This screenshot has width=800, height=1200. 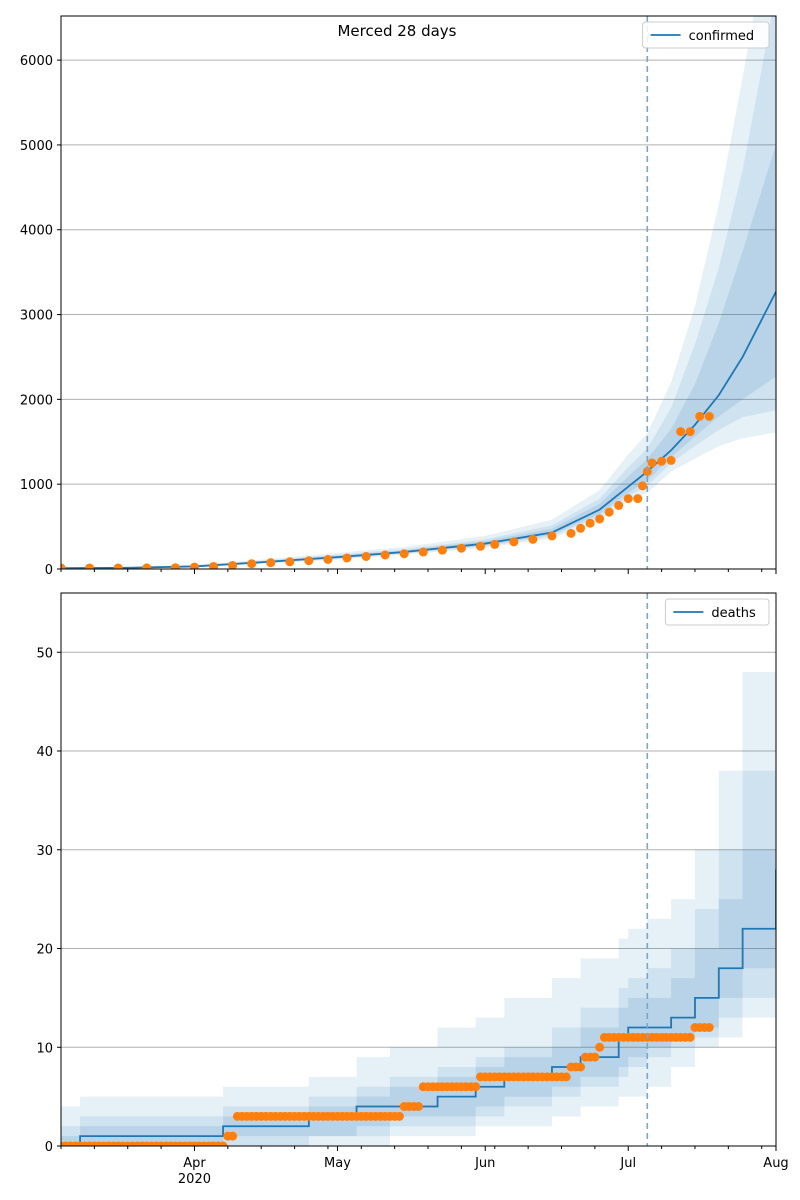 I want to click on x-tick-label: May, so click(x=337, y=1163).